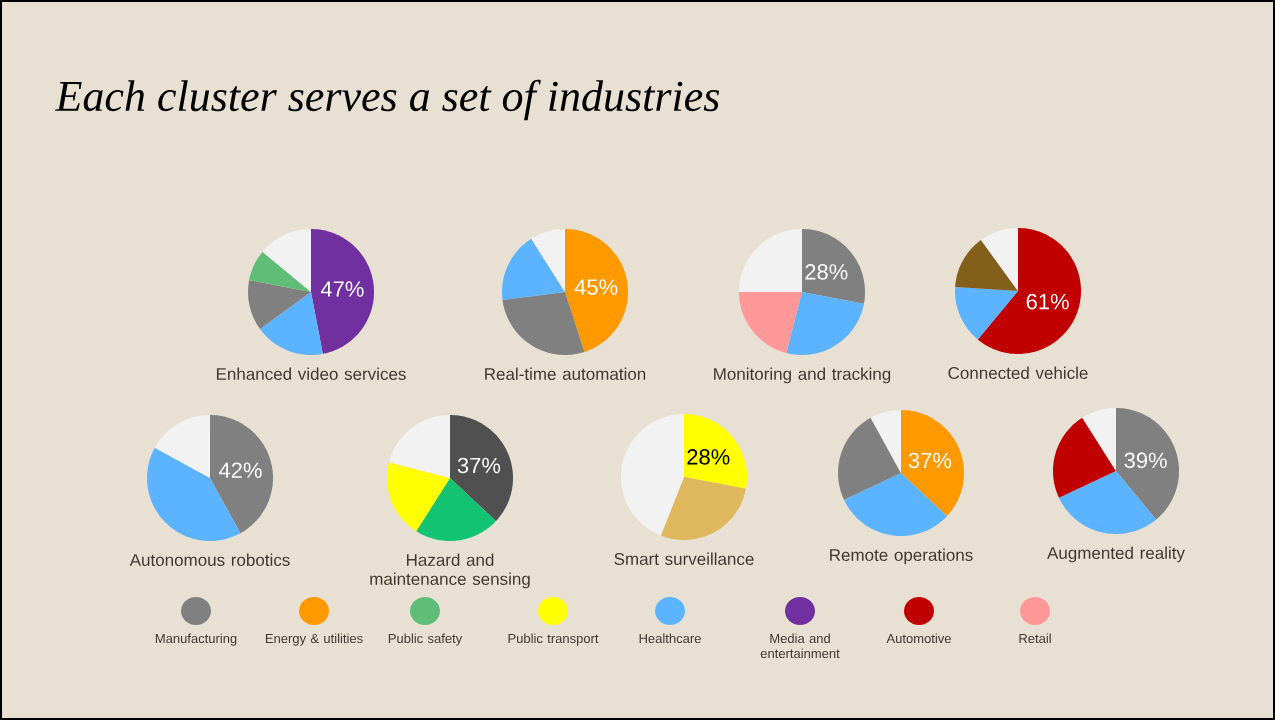 The image size is (1275, 720). What do you see at coordinates (1145, 460) in the screenshot?
I see `data-label: 39%` at bounding box center [1145, 460].